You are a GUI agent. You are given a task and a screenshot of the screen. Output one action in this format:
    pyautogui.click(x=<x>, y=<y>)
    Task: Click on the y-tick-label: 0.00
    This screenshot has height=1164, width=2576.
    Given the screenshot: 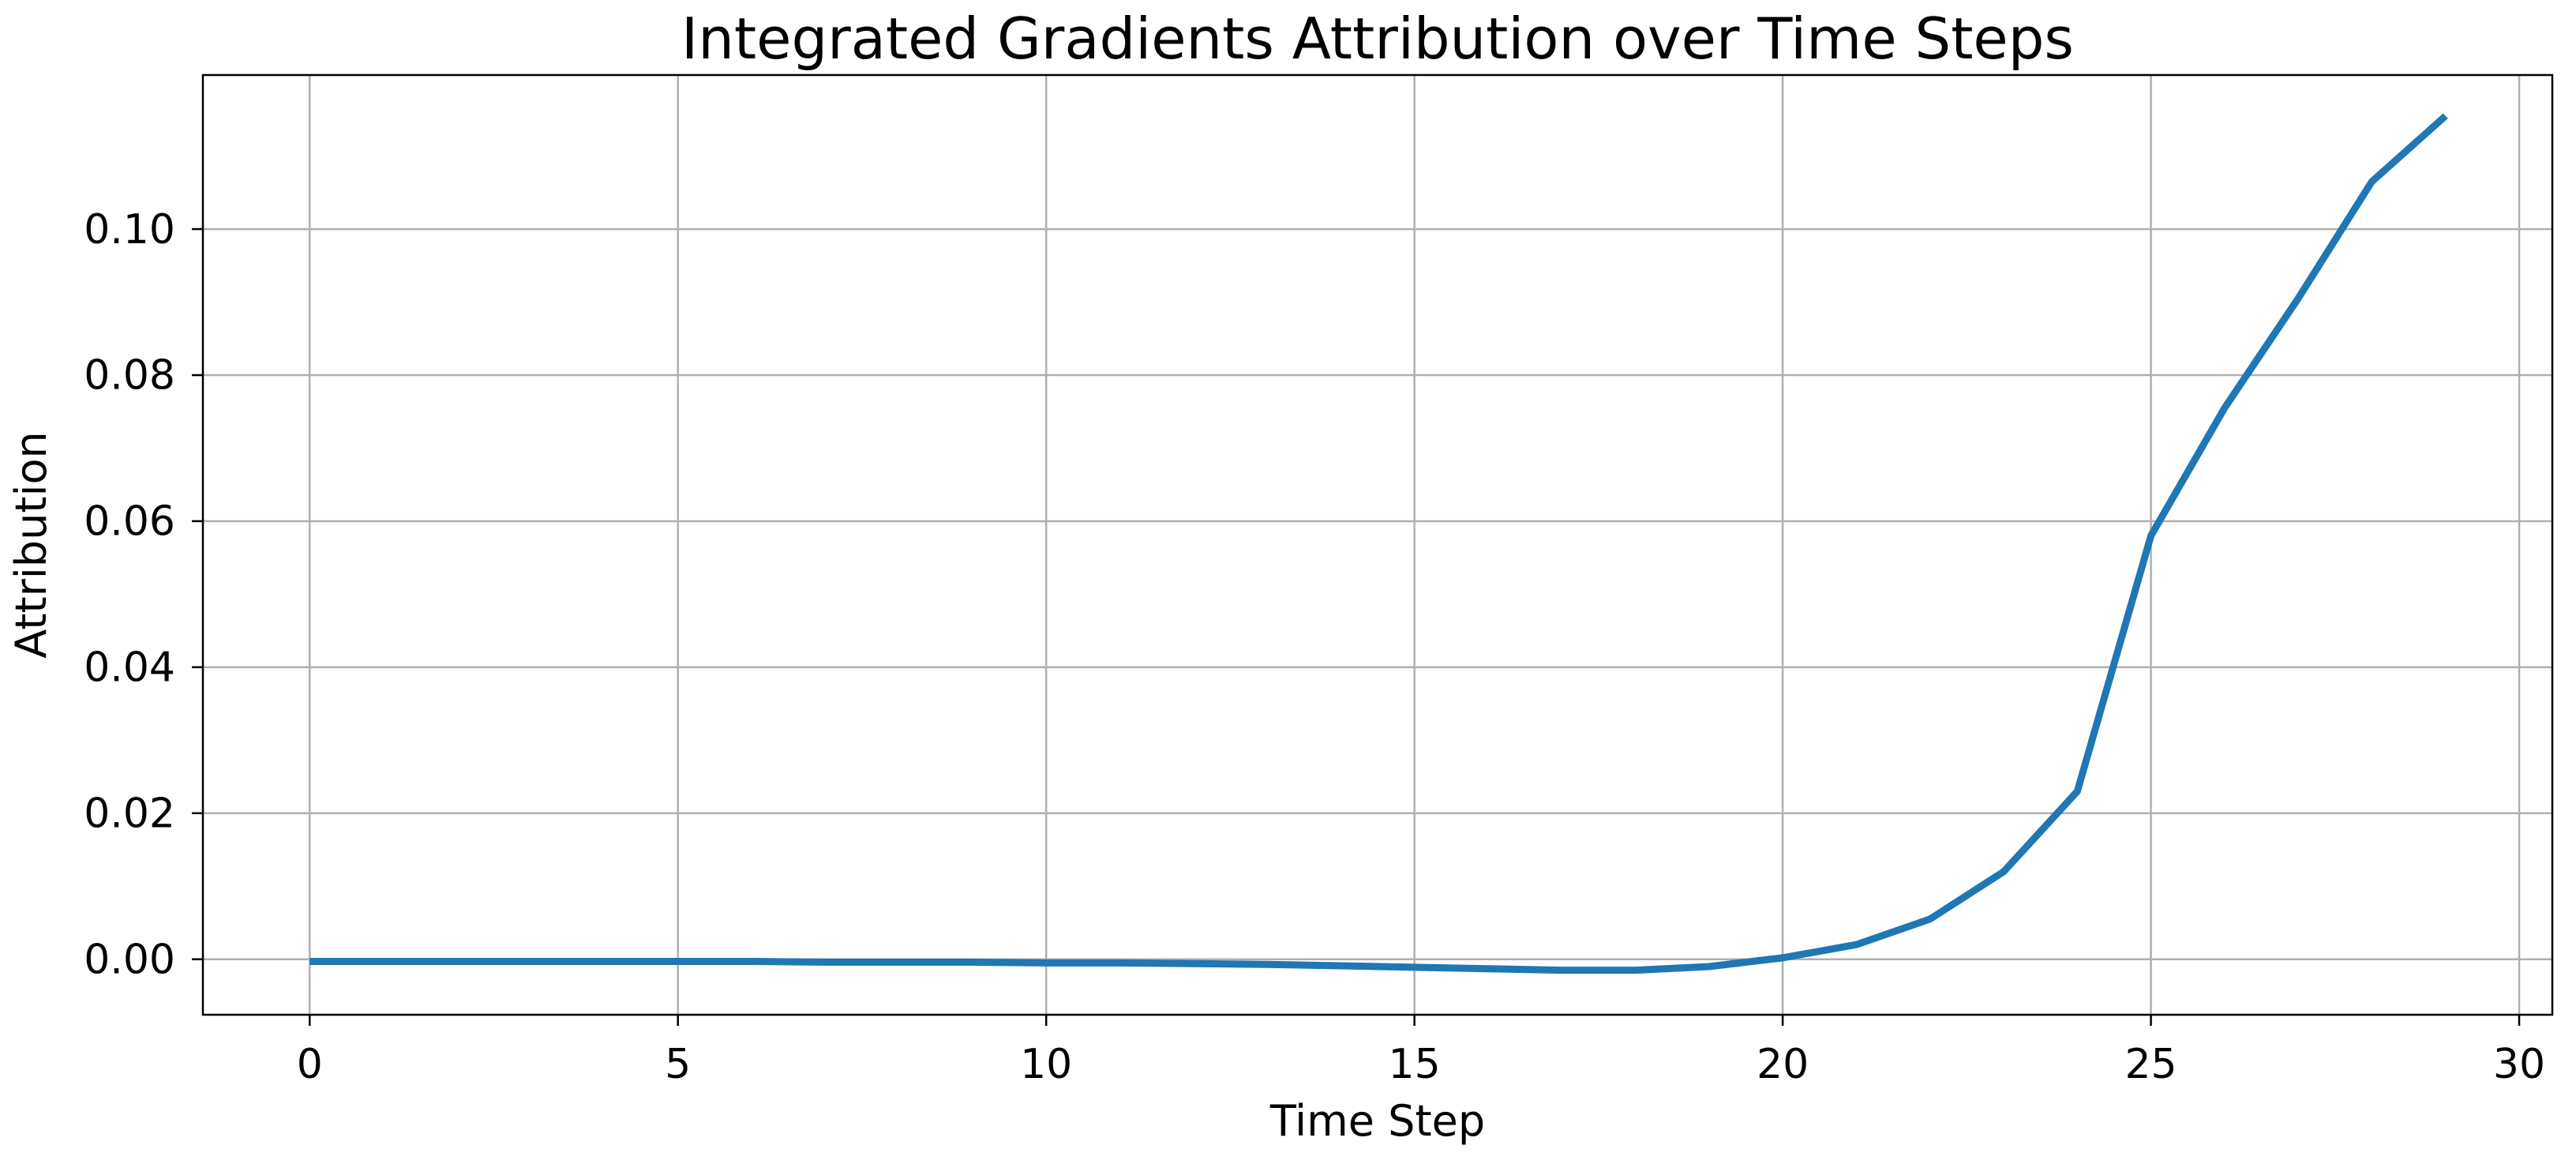 What is the action you would take?
    pyautogui.click(x=129, y=959)
    